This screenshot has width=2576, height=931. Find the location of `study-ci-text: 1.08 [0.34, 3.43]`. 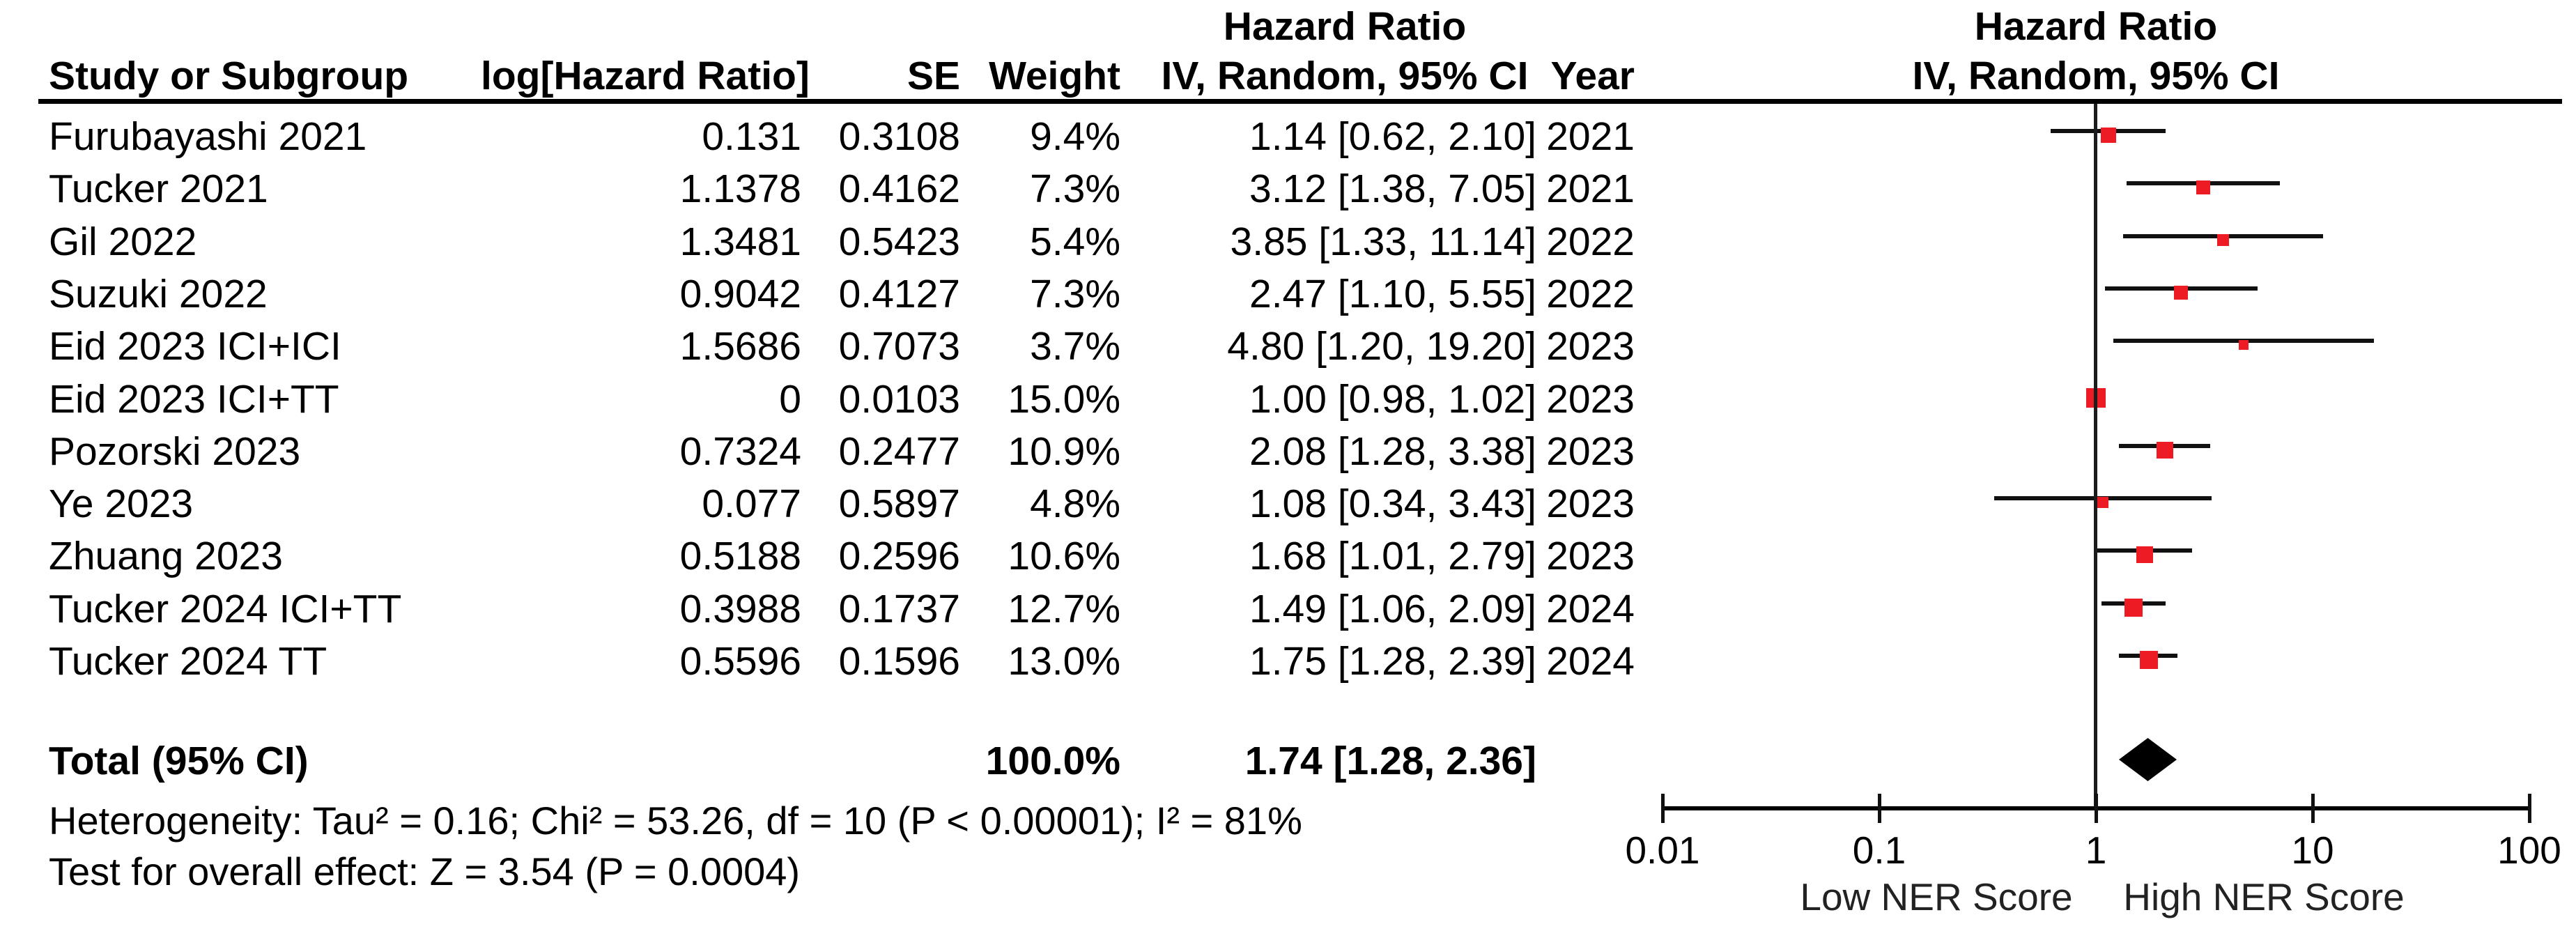

study-ci-text: 1.08 [0.34, 3.43] is located at coordinates (1392, 504).